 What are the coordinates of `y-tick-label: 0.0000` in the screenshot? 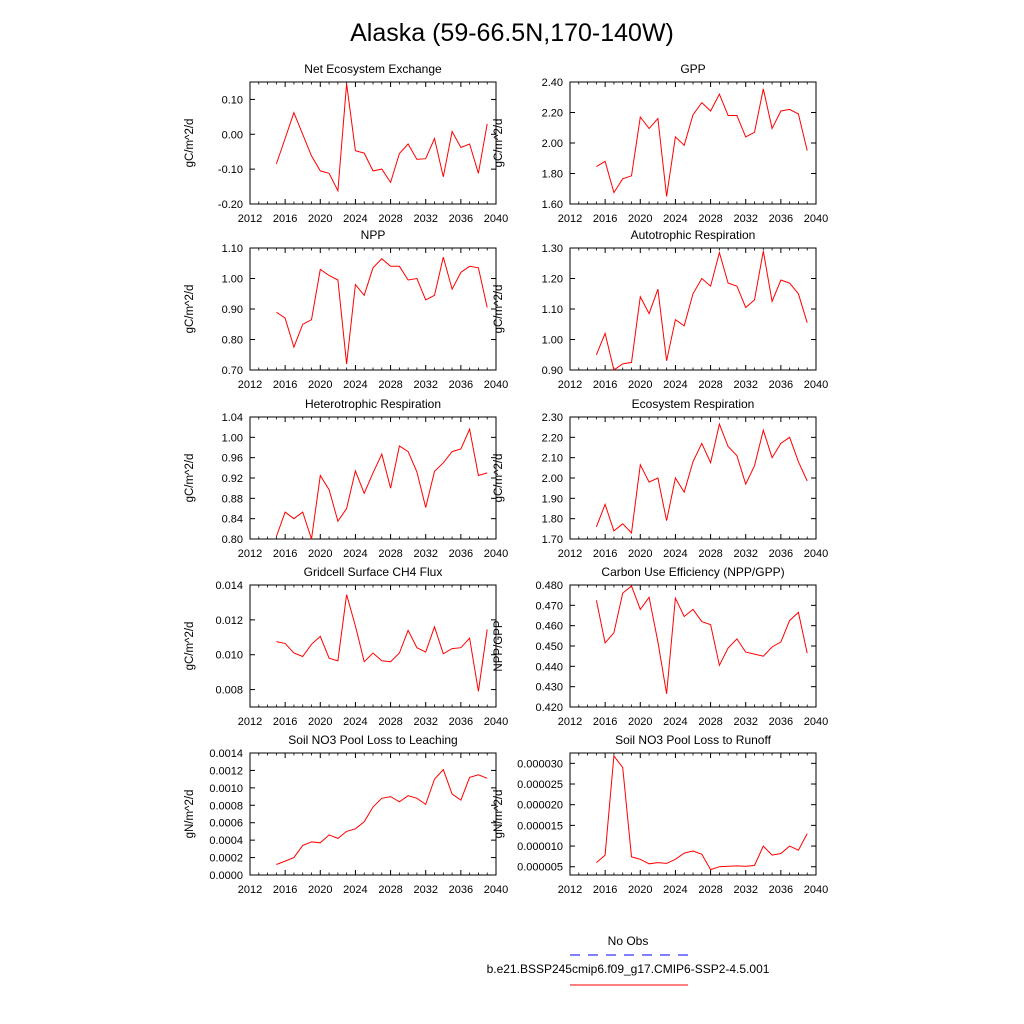 It's located at (226, 876).